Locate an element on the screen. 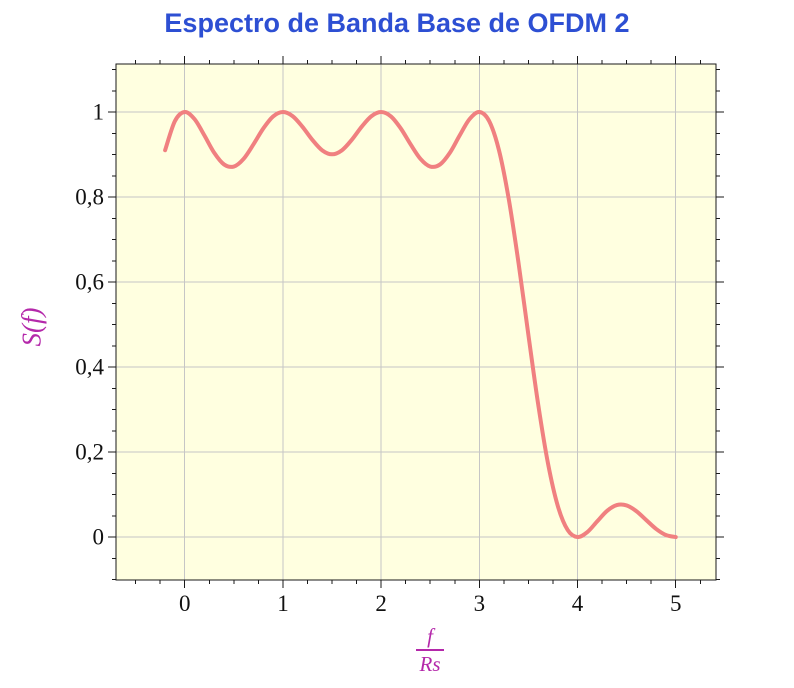  x-tick-label: 1 is located at coordinates (283, 603).